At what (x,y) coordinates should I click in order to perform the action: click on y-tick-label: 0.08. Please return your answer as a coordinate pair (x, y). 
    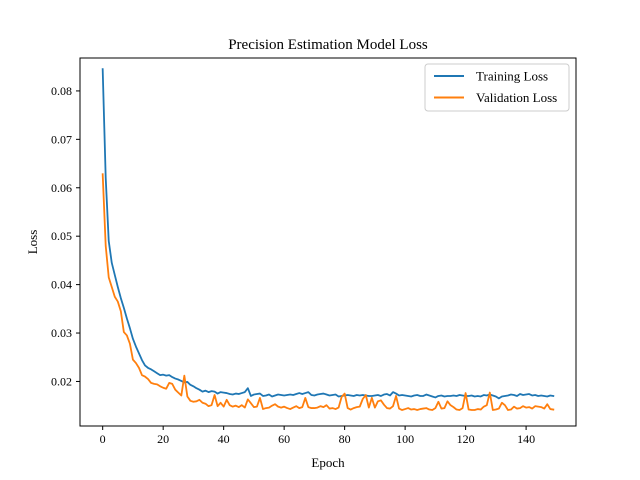
    Looking at the image, I should click on (61, 91).